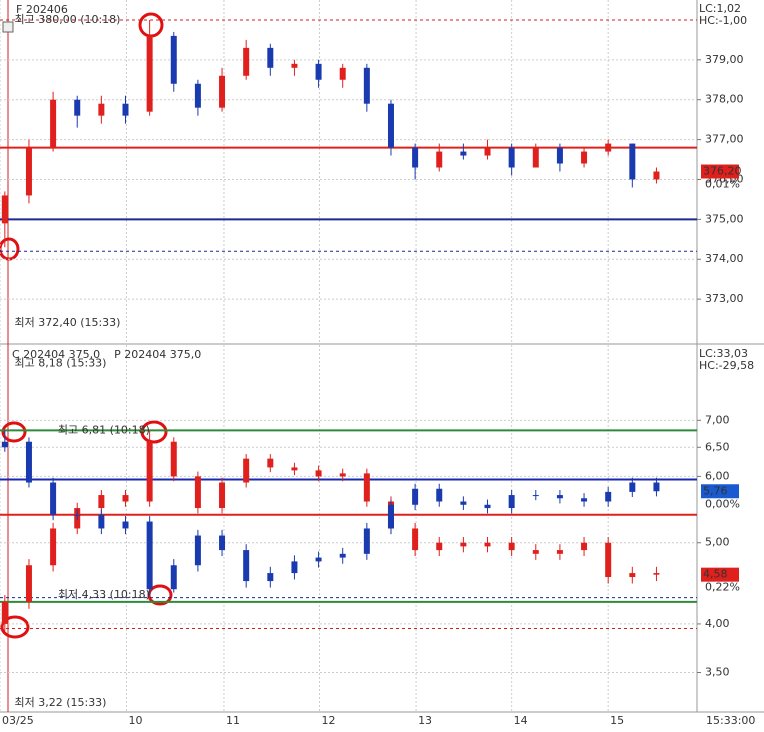  Describe the element at coordinates (715, 574) in the screenshot. I see `price-box-label: 4,58` at that location.